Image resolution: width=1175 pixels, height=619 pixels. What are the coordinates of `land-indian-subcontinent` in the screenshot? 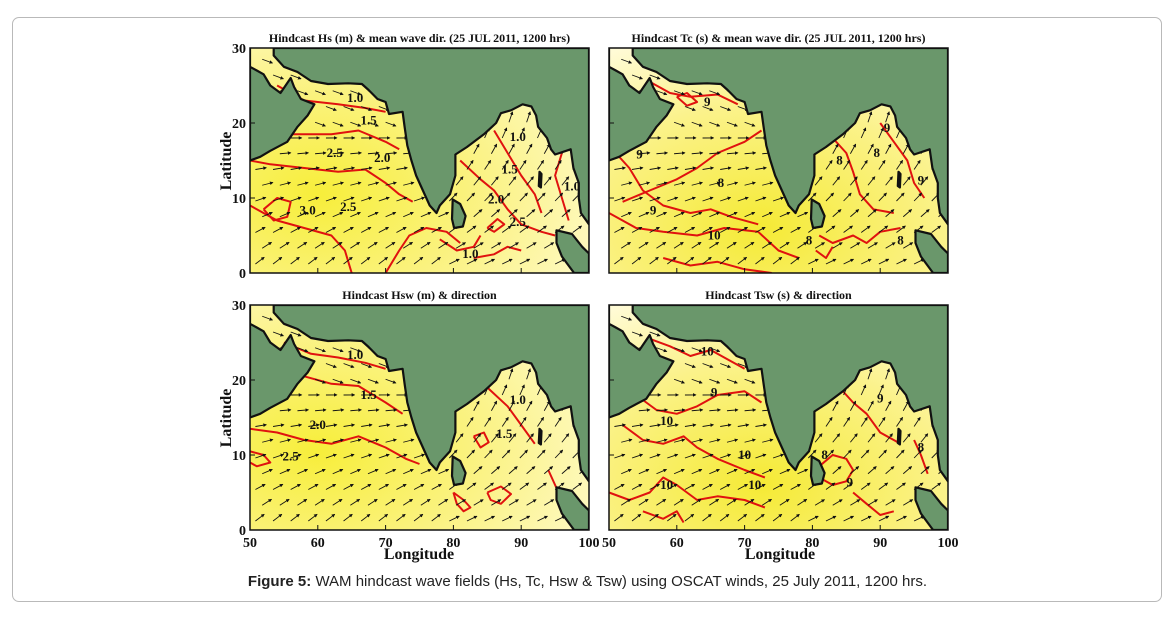 It's located at (430, 394).